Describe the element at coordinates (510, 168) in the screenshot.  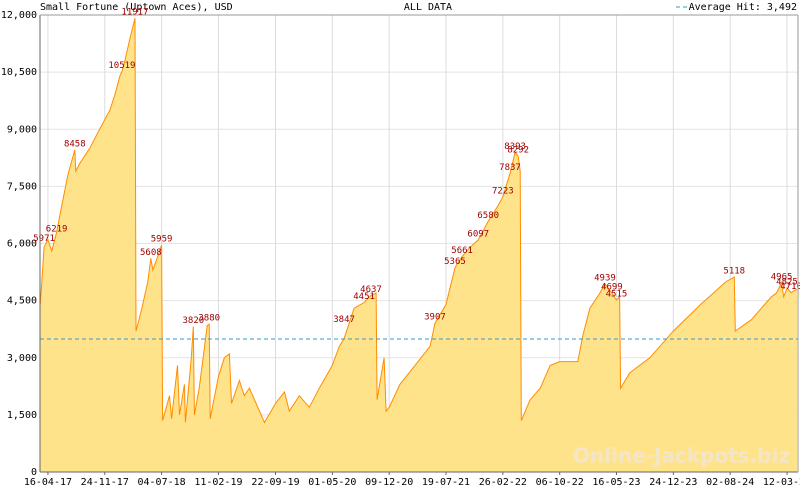
I see `annotation: 7837` at that location.